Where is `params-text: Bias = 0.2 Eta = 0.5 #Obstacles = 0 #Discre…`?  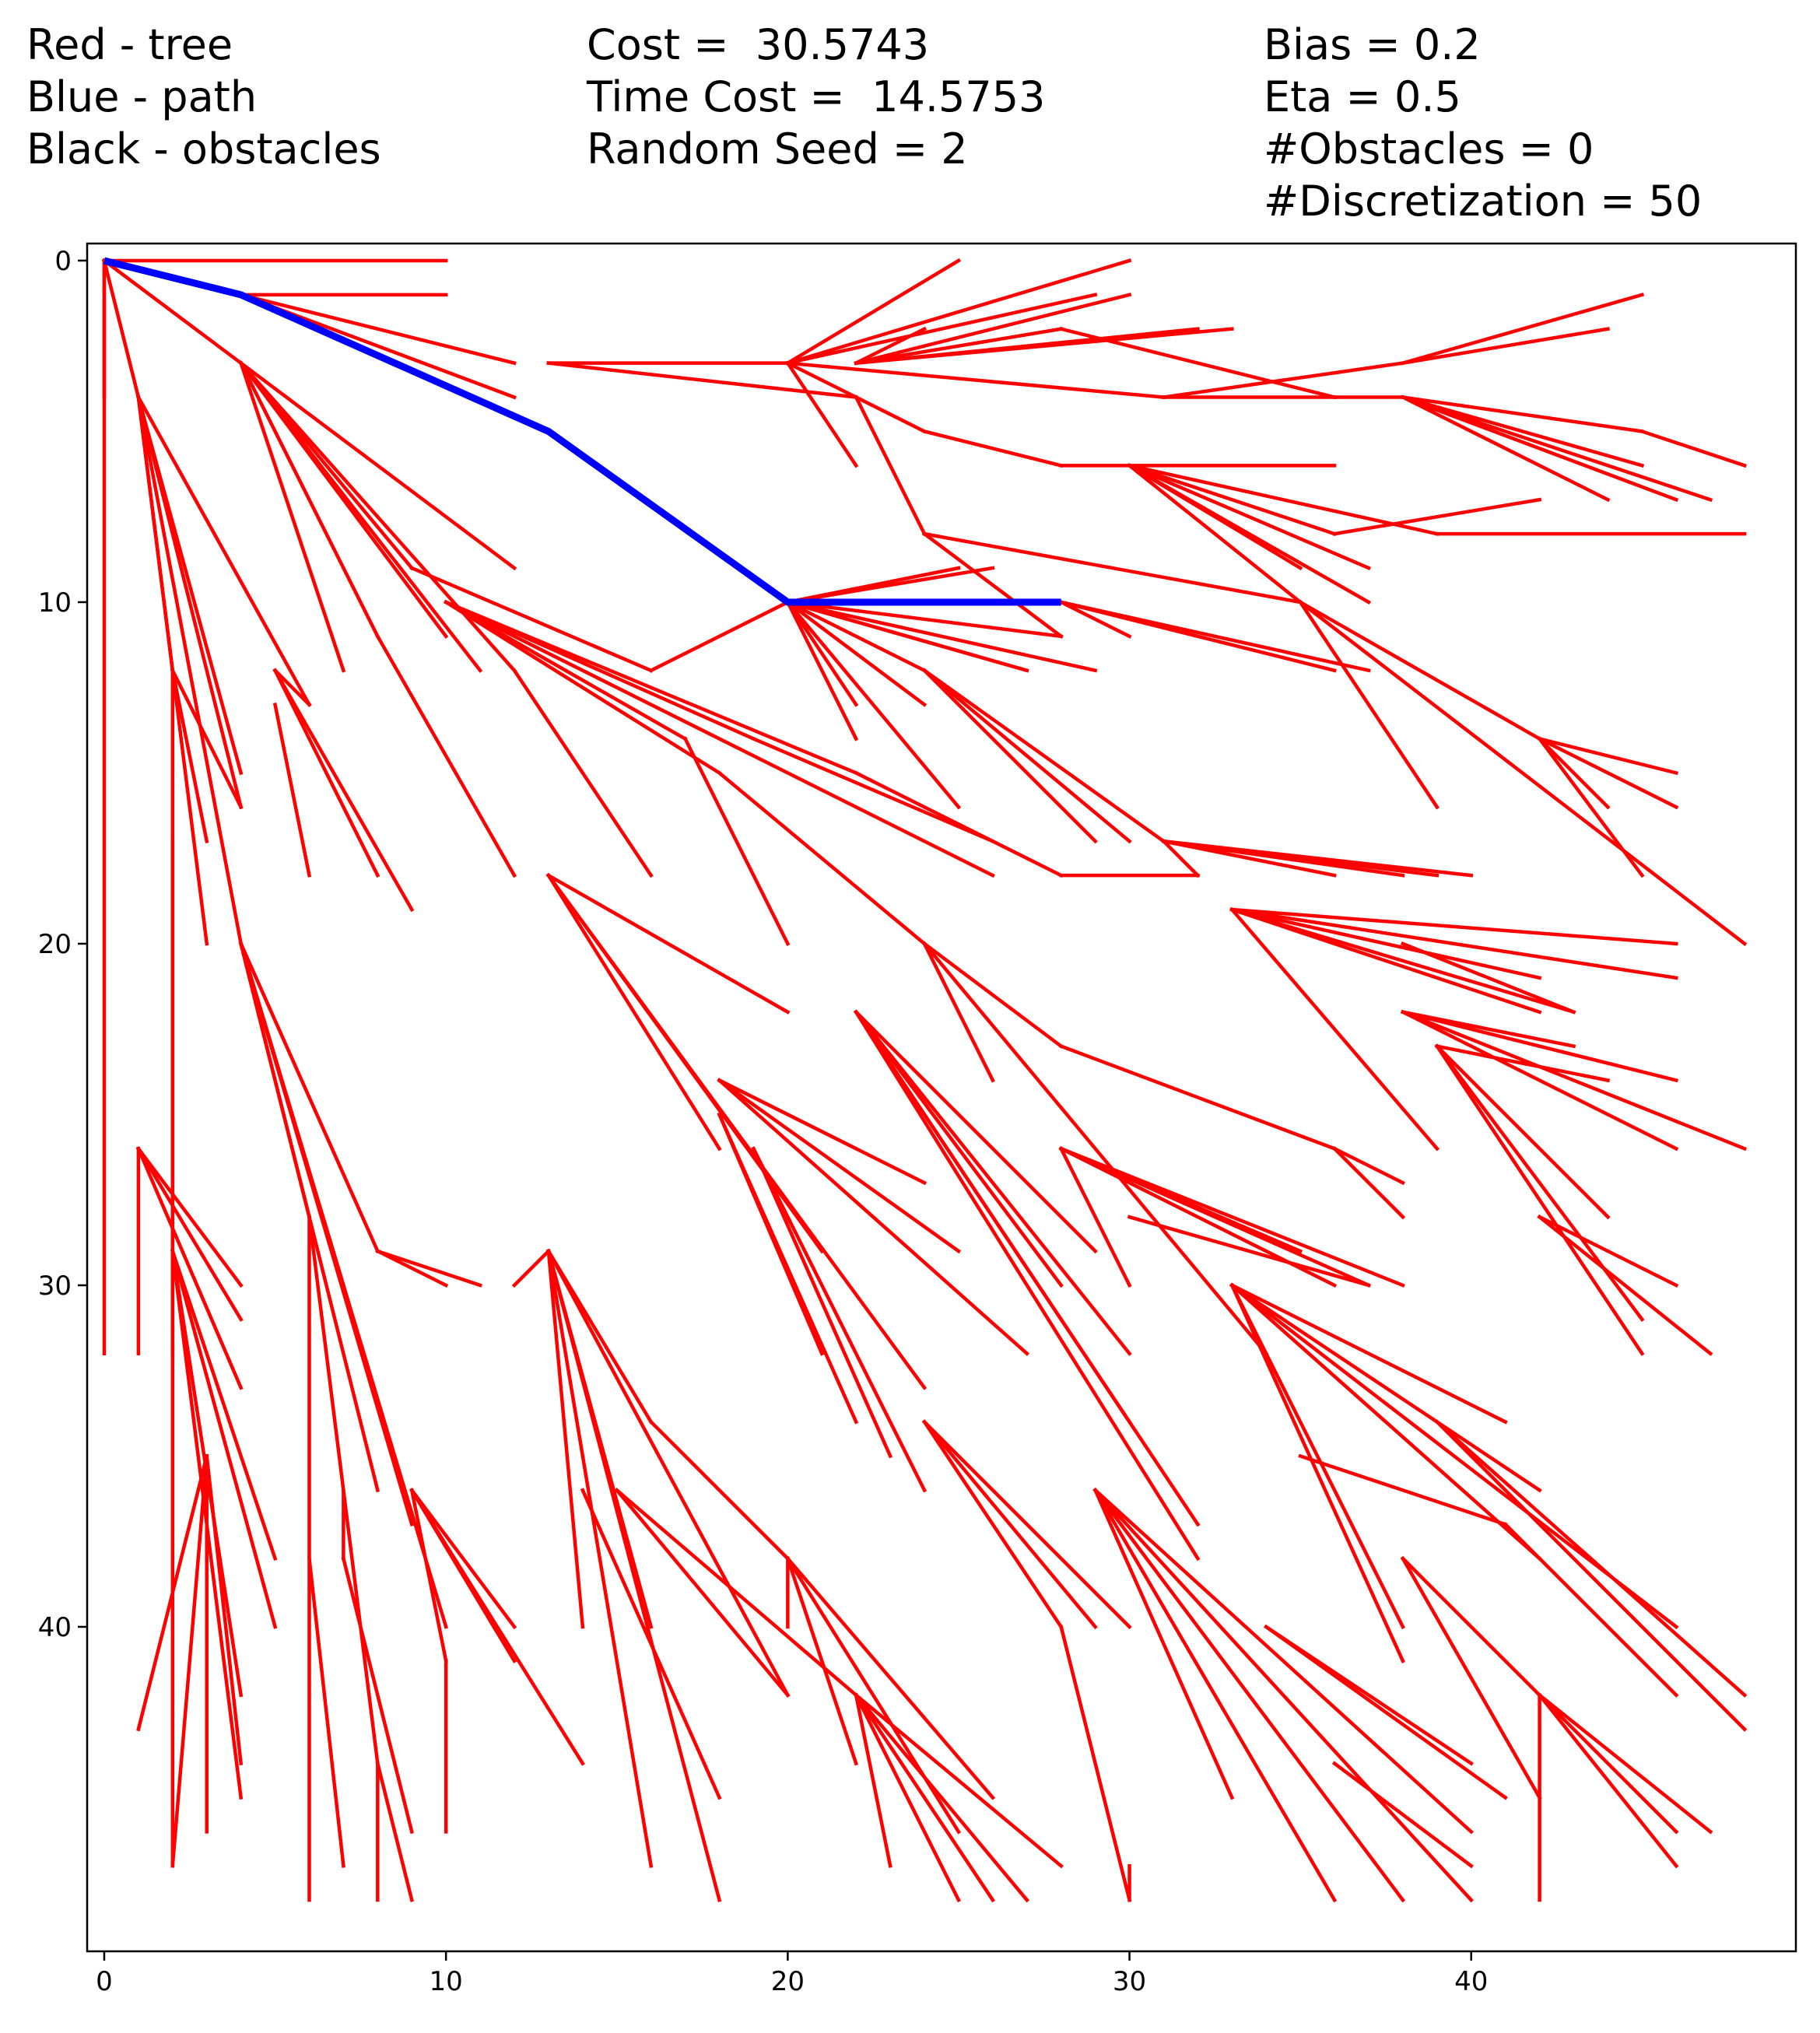
params-text: Bias = 0.2 Eta = 0.5 #Obstacles = 0 #Discre… is located at coordinates (1483, 123).